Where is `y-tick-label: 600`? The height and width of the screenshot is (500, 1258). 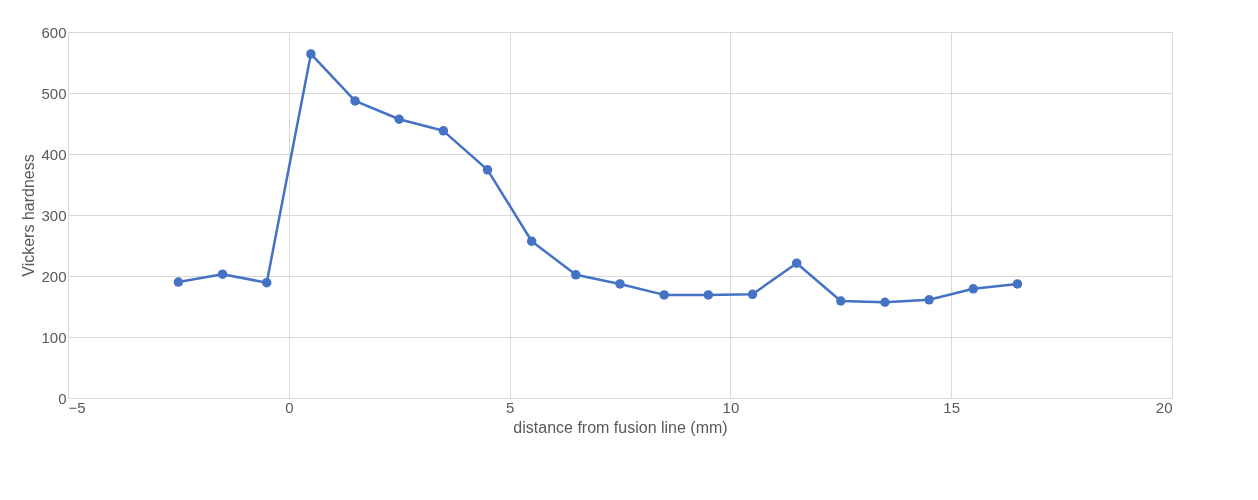 y-tick-label: 600 is located at coordinates (54, 32).